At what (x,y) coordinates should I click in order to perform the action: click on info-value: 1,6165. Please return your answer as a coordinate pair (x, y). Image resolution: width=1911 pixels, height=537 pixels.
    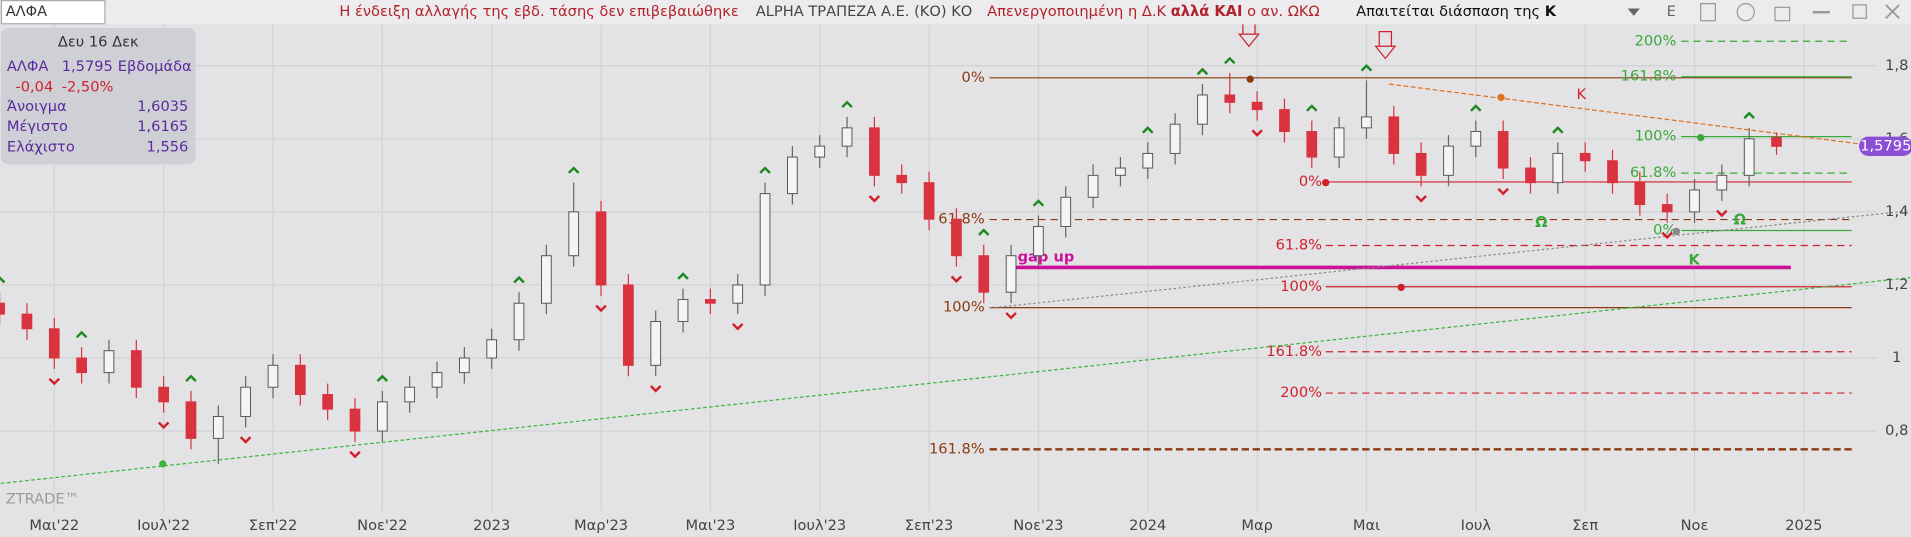
    Looking at the image, I should click on (162, 126).